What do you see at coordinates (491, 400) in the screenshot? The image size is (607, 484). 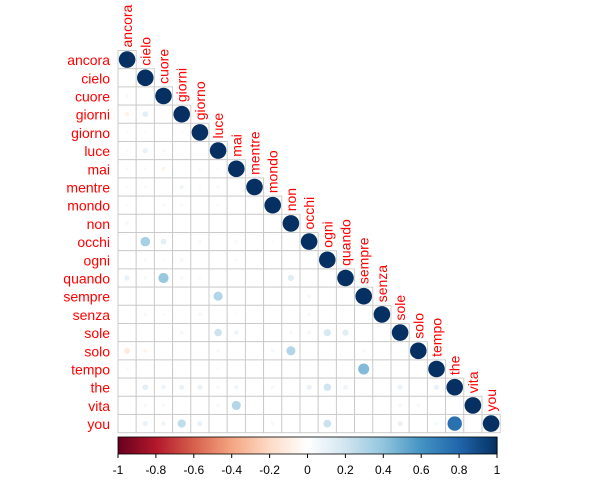 I see `column-label-you: you` at bounding box center [491, 400].